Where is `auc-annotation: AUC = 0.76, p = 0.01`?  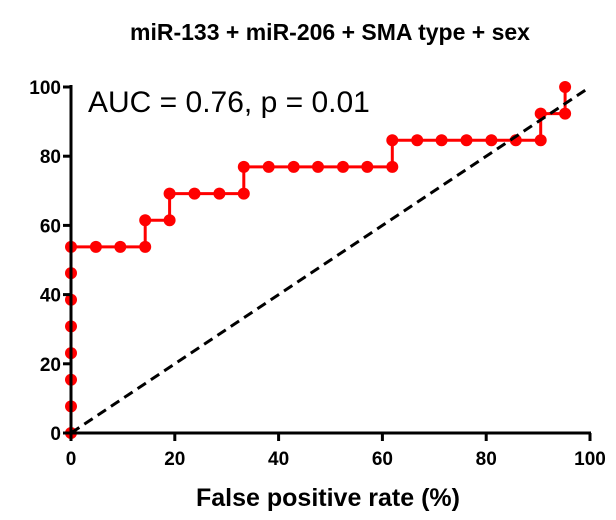
auc-annotation: AUC = 0.76, p = 0.01 is located at coordinates (229, 102).